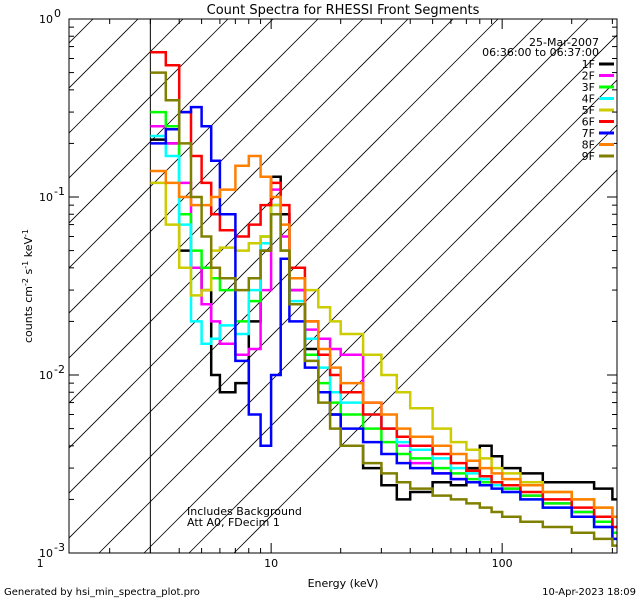 Image resolution: width=640 pixels, height=600 pixels. What do you see at coordinates (588, 145) in the screenshot?
I see `legend-label-8F: 8F` at bounding box center [588, 145].